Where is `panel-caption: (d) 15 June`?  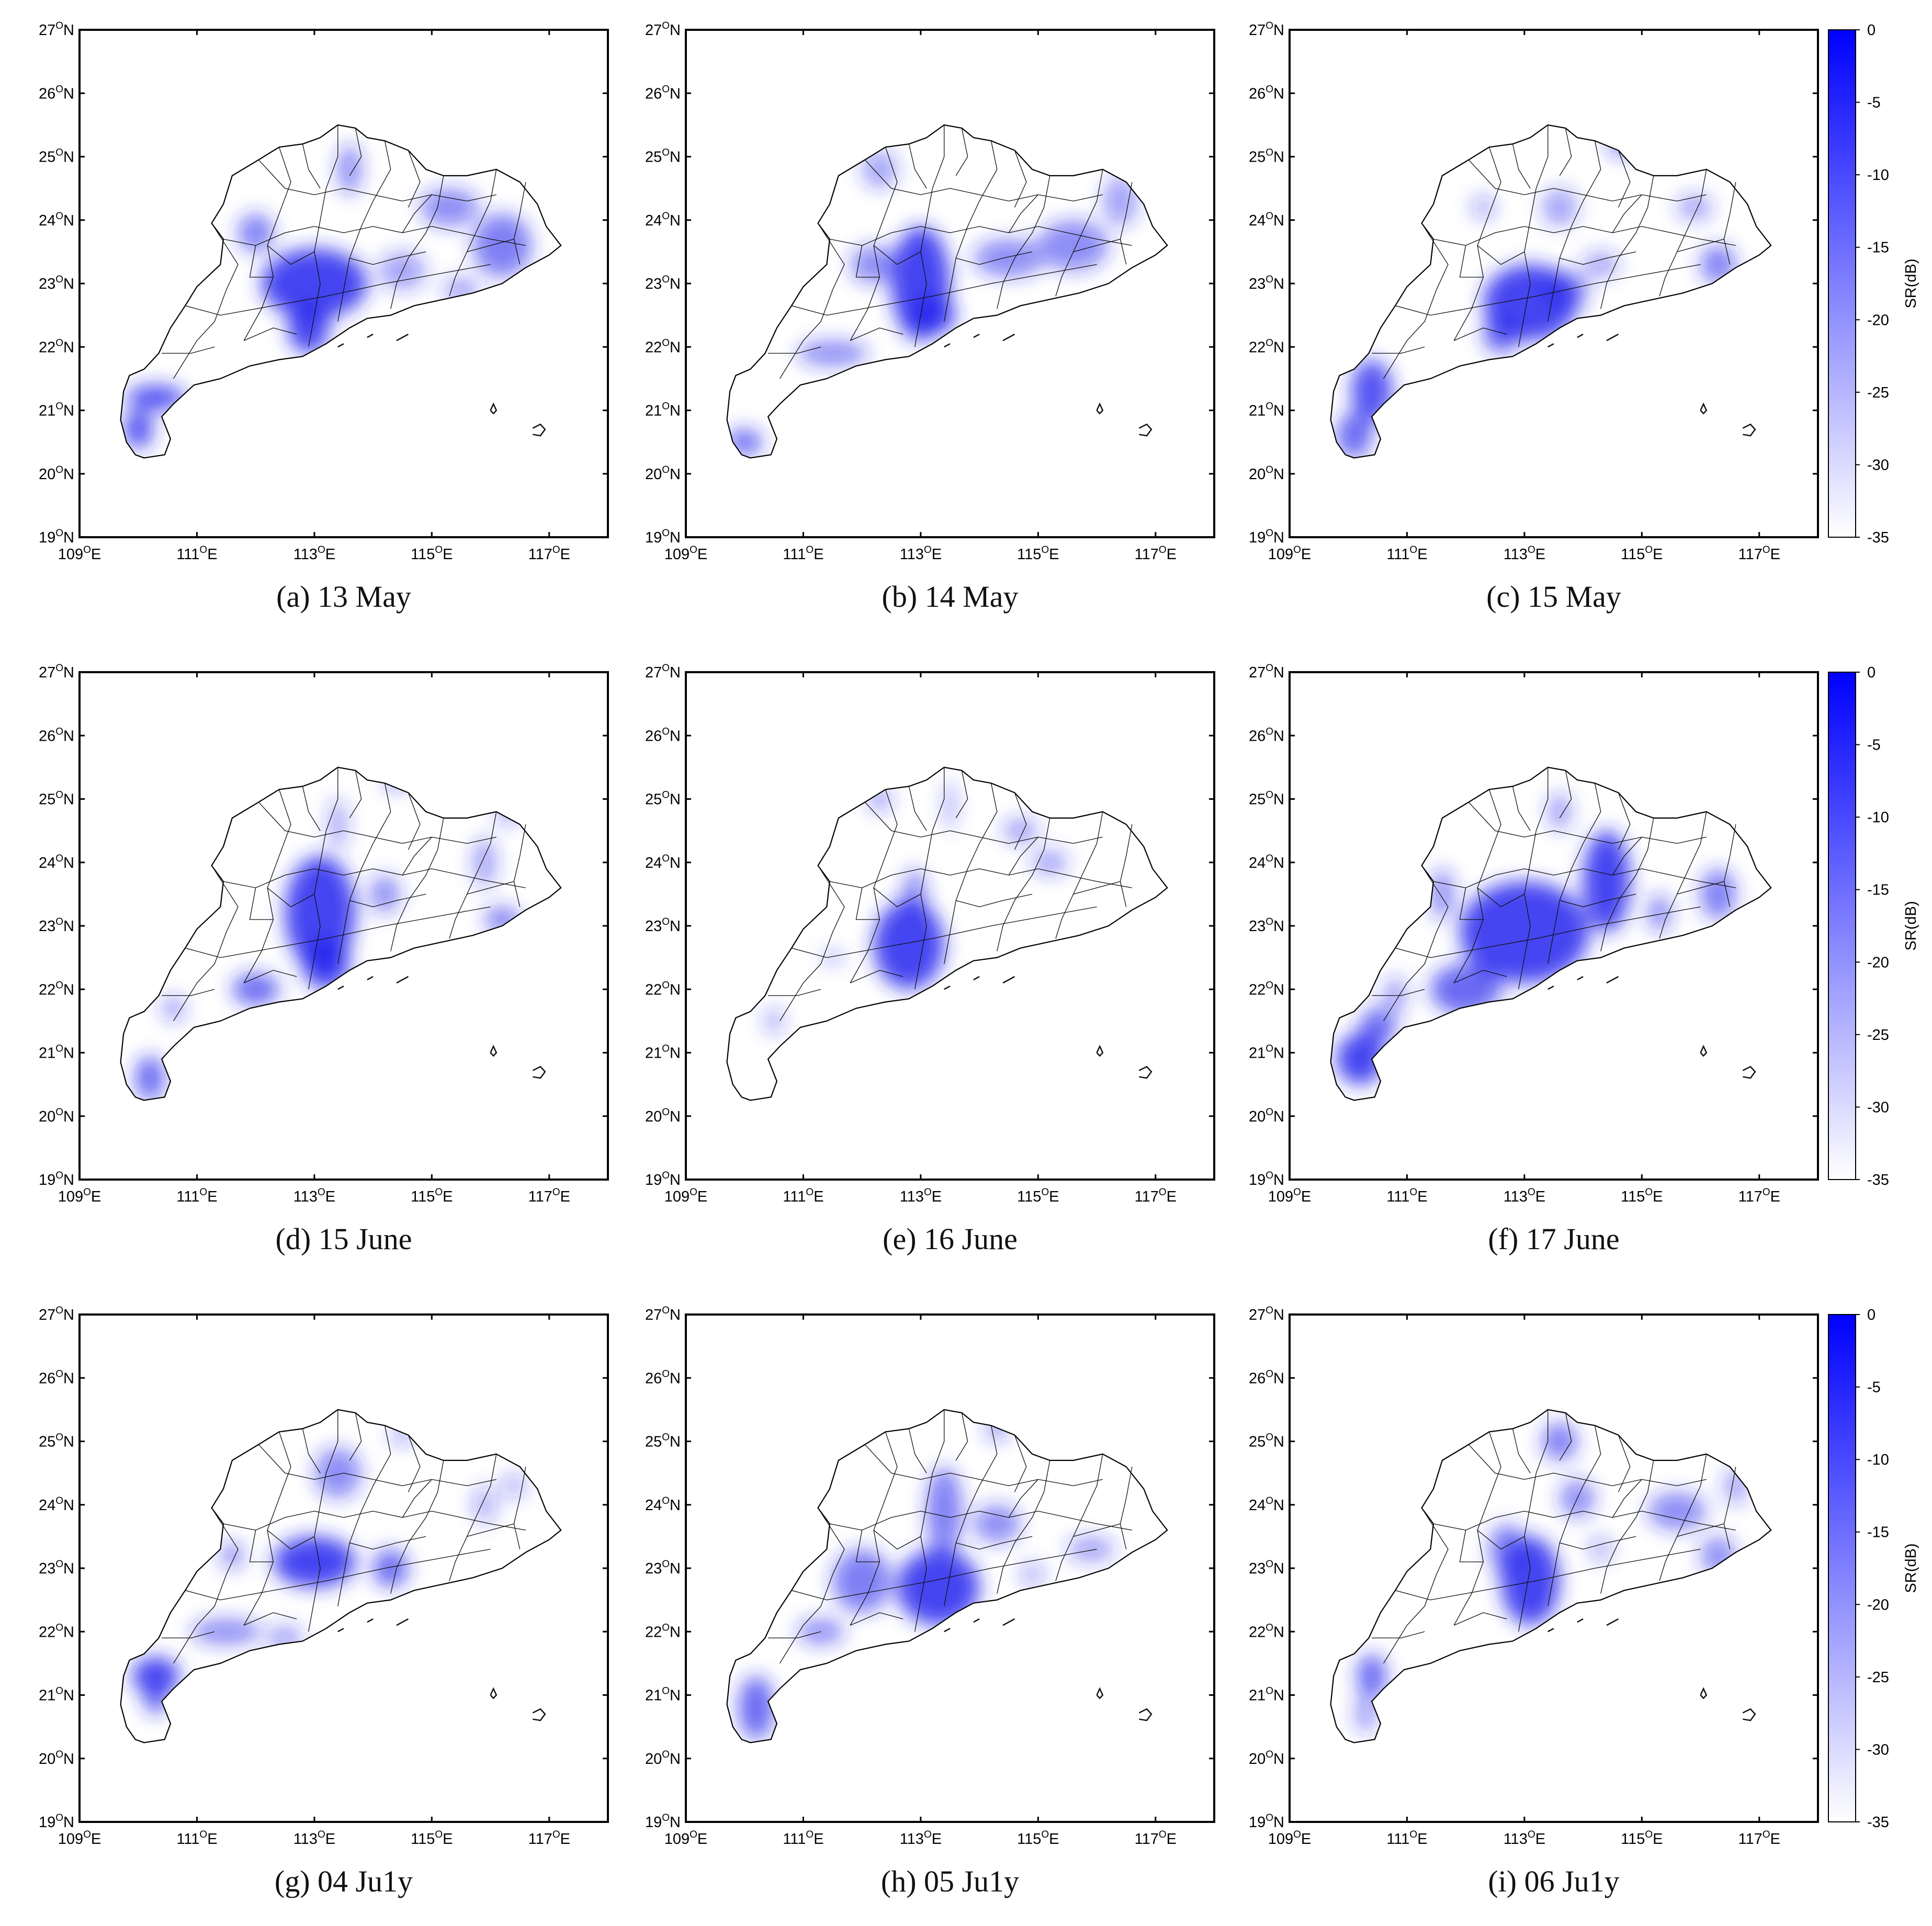 panel-caption: (d) 15 June is located at coordinates (344, 1239).